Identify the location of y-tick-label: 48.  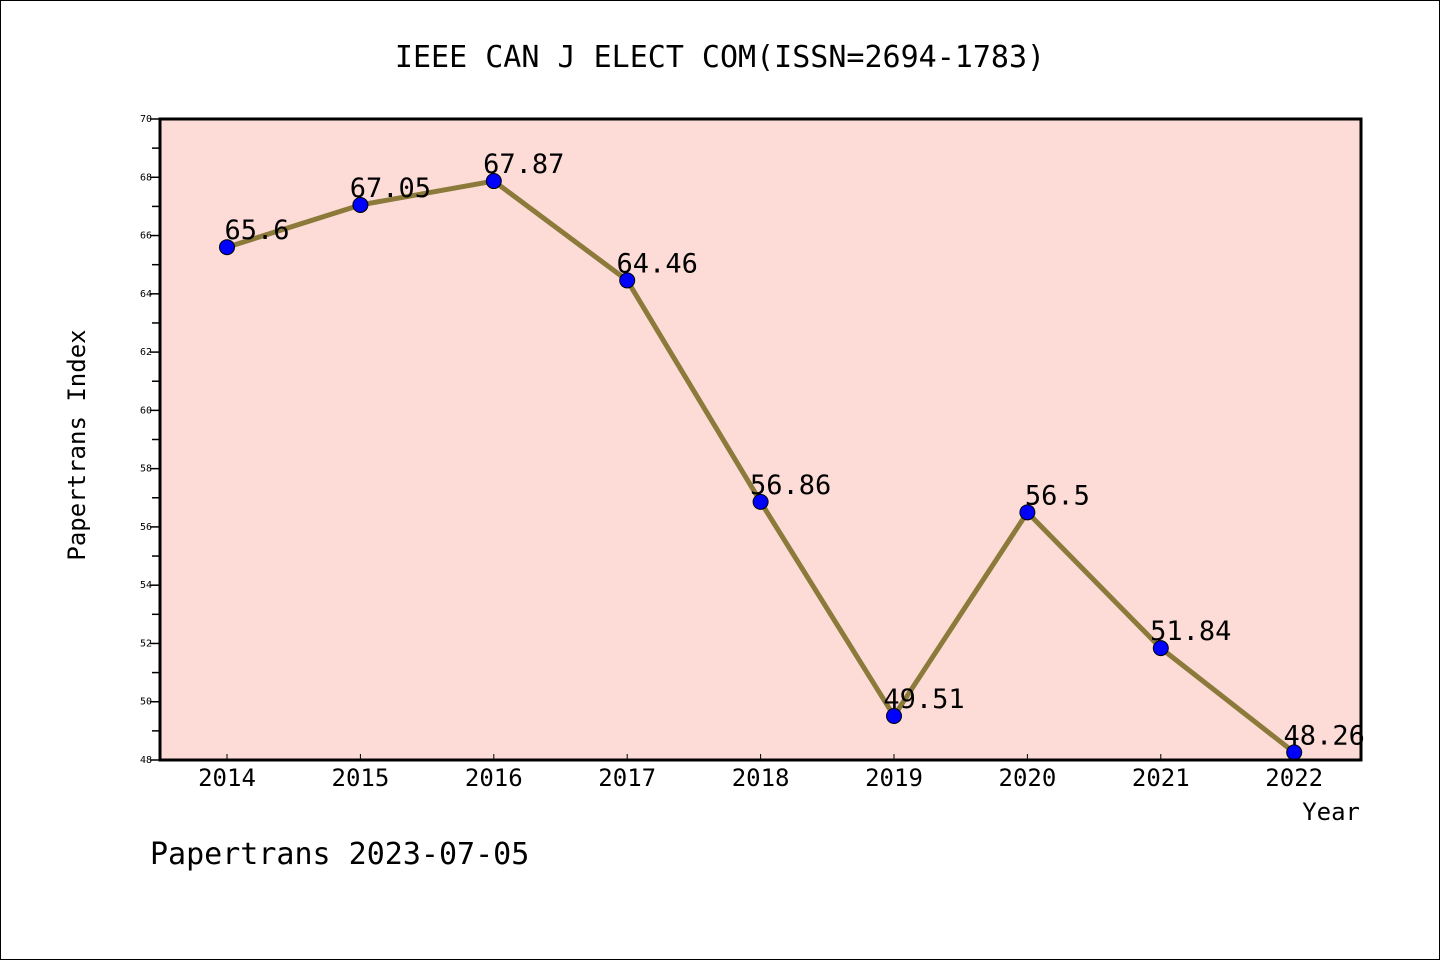
(146, 760).